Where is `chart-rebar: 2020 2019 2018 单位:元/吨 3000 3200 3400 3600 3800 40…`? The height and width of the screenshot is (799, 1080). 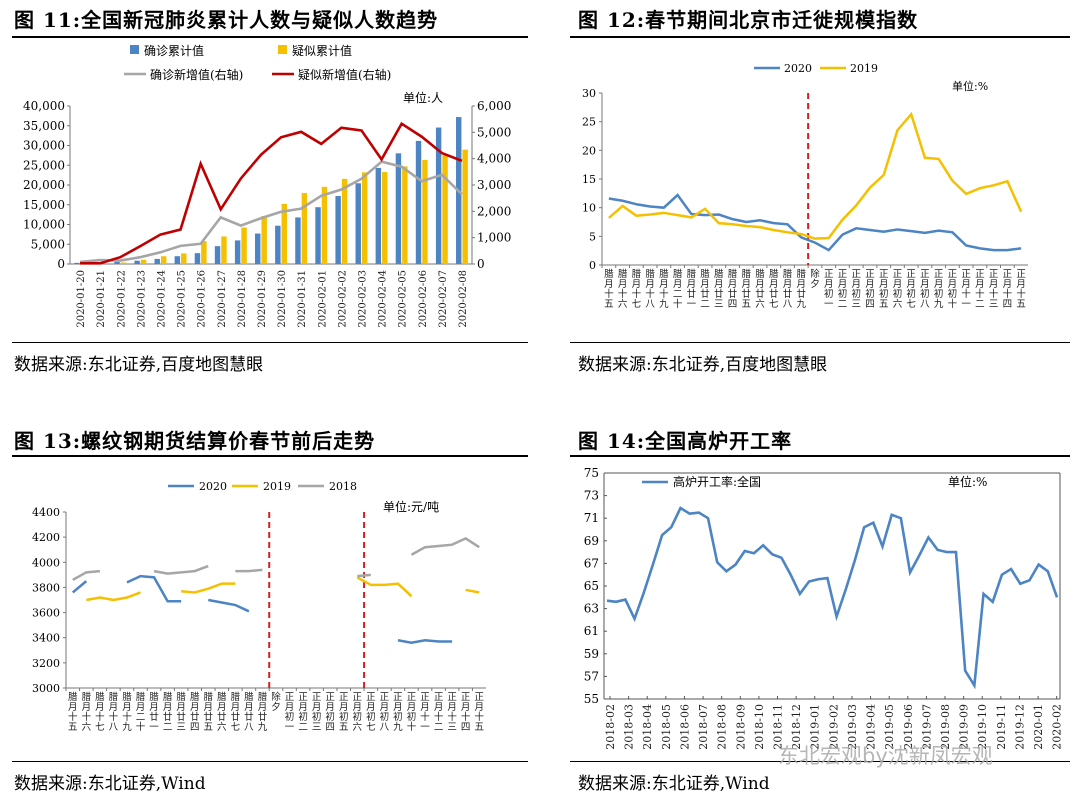
chart-rebar: 2020 2019 2018 单位:元/吨 3000 3200 3400 3600 3800 40… is located at coordinates (259, 606).